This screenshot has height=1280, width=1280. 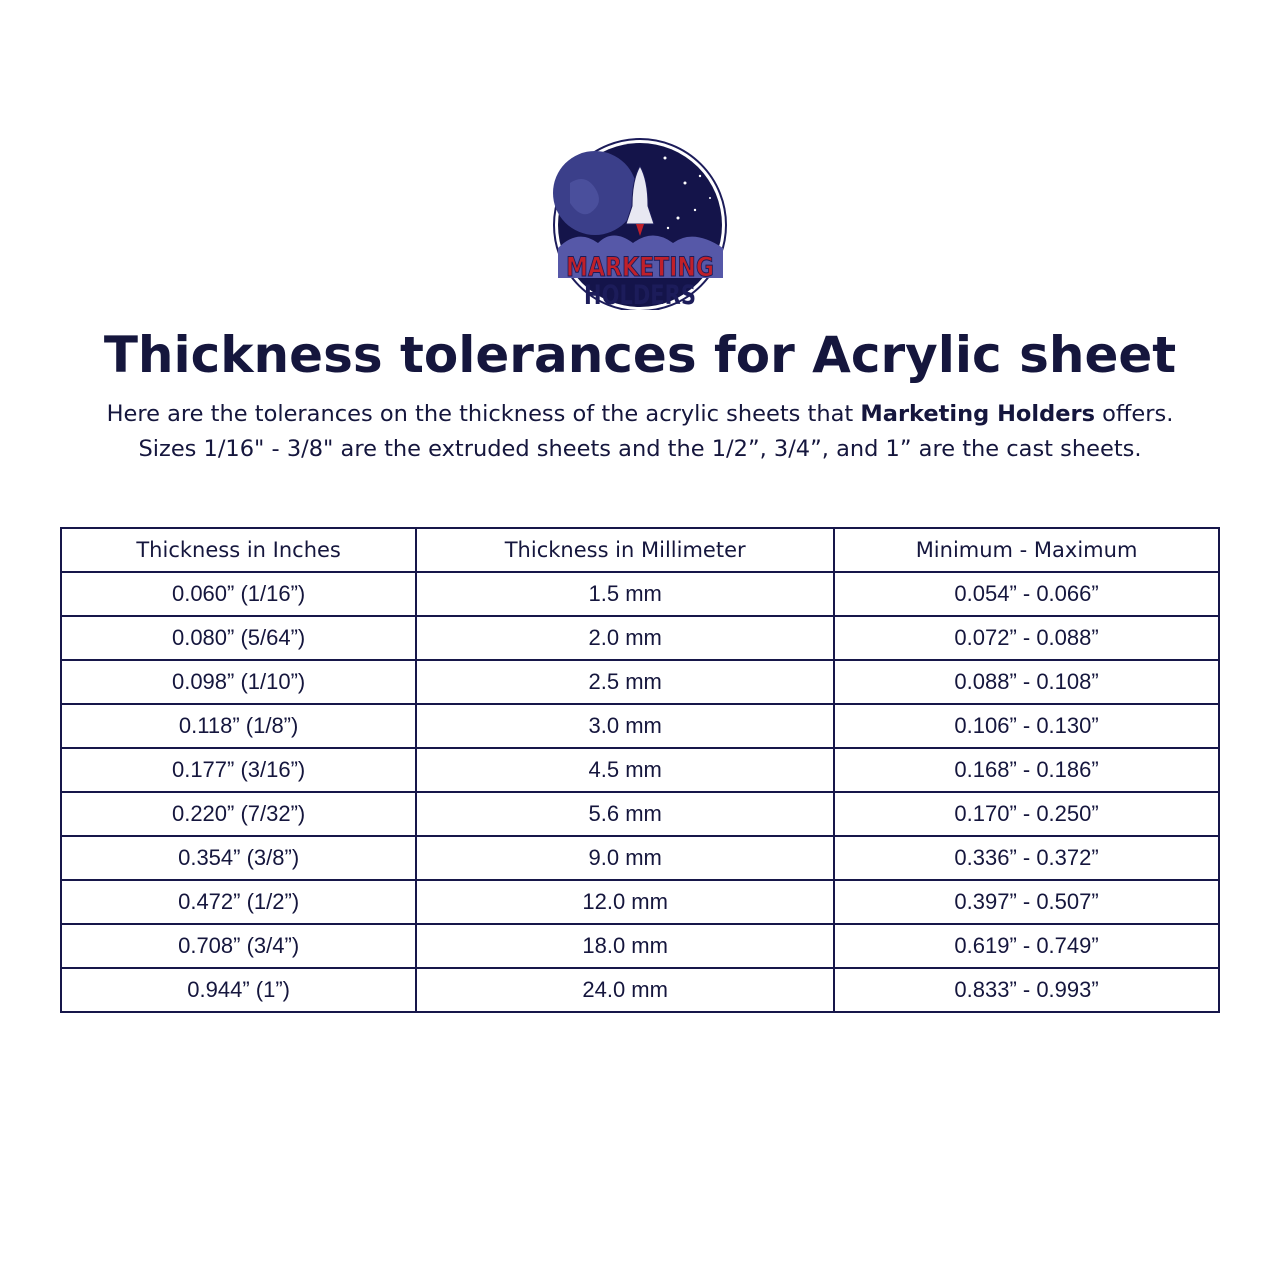 I want to click on table-cell: 5.6 mm, so click(x=625, y=814).